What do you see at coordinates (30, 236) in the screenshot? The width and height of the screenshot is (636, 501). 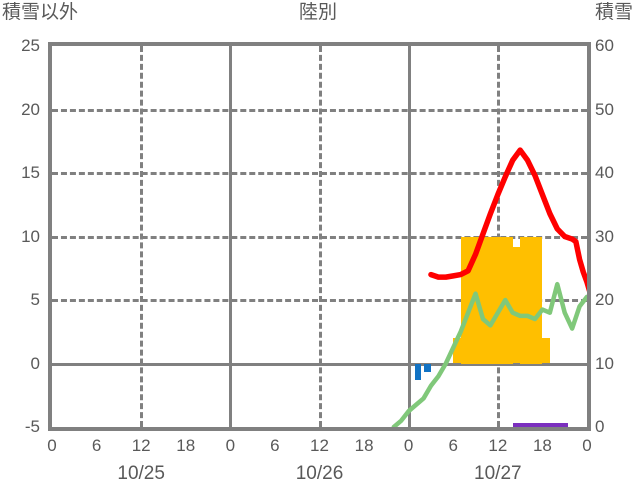 I see `left-tick-label: 10` at bounding box center [30, 236].